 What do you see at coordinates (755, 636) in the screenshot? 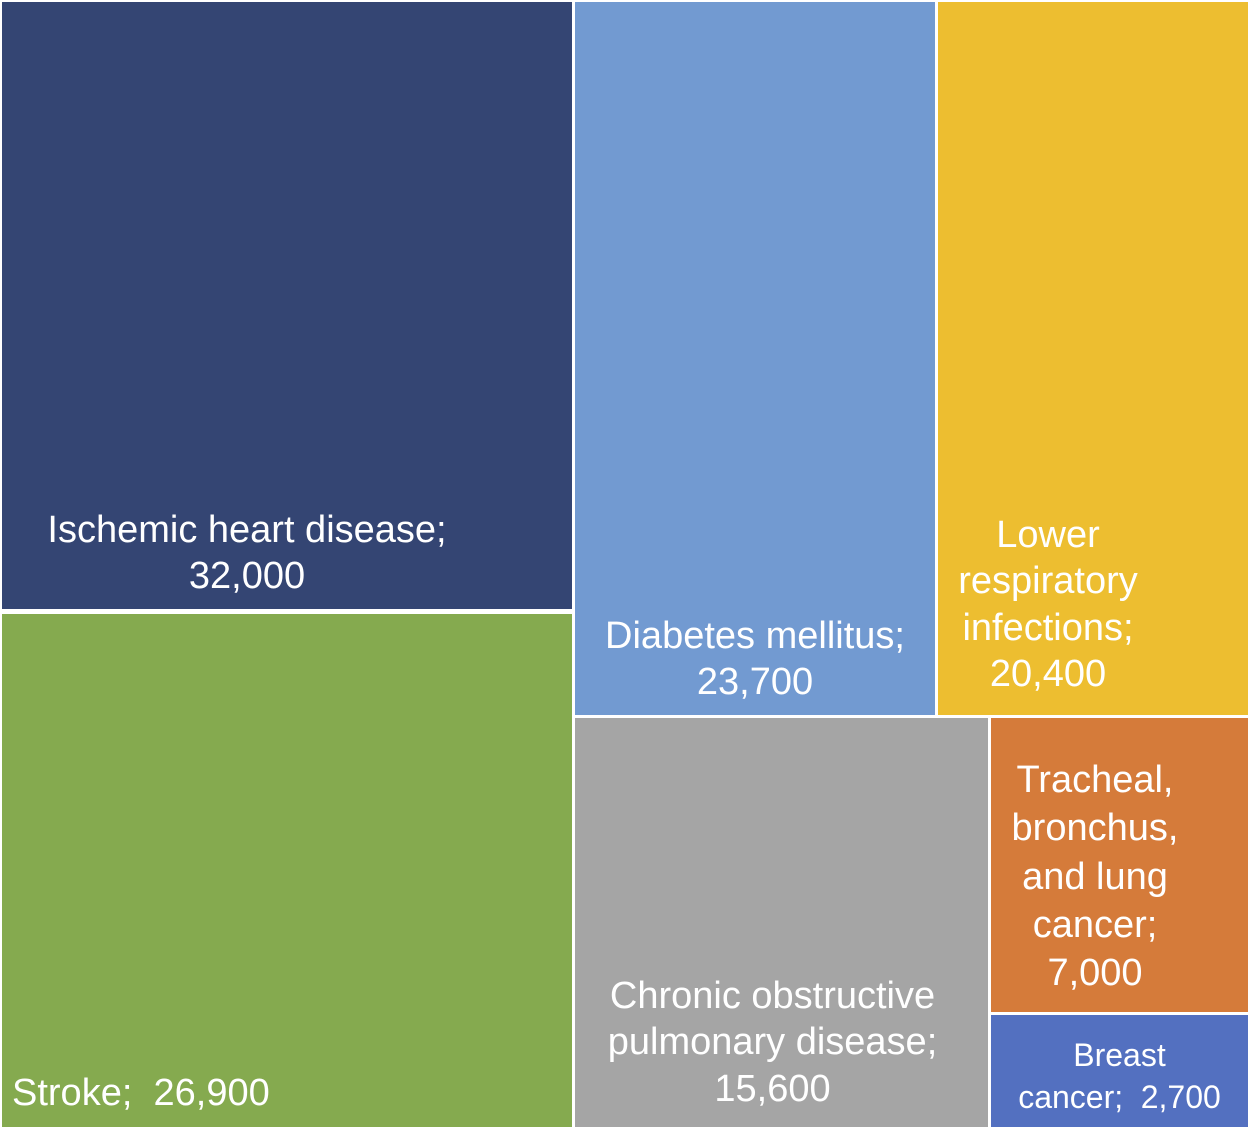
I see `tile-category: Diabetes mellitus;` at bounding box center [755, 636].